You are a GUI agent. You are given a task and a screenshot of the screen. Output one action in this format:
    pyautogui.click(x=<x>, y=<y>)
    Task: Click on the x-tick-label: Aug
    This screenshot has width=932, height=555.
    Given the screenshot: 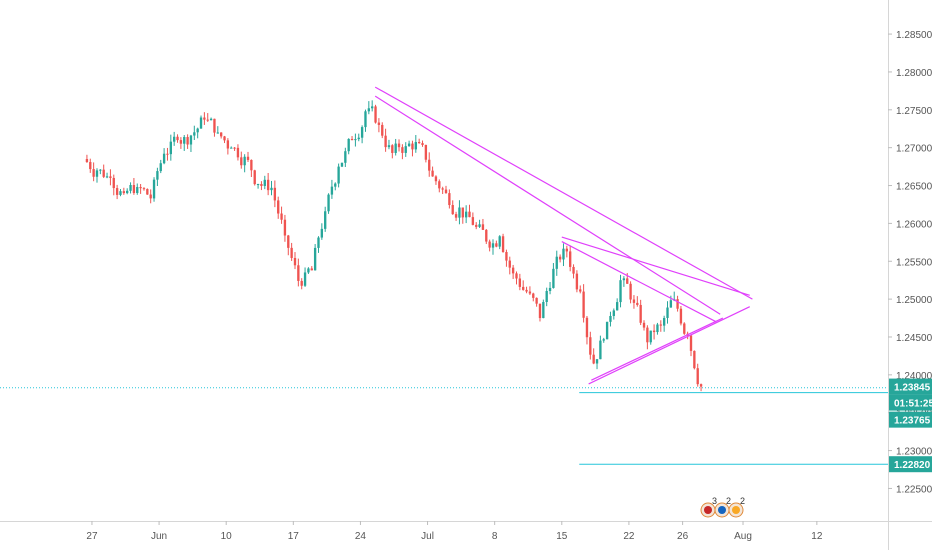 What is the action you would take?
    pyautogui.click(x=743, y=536)
    